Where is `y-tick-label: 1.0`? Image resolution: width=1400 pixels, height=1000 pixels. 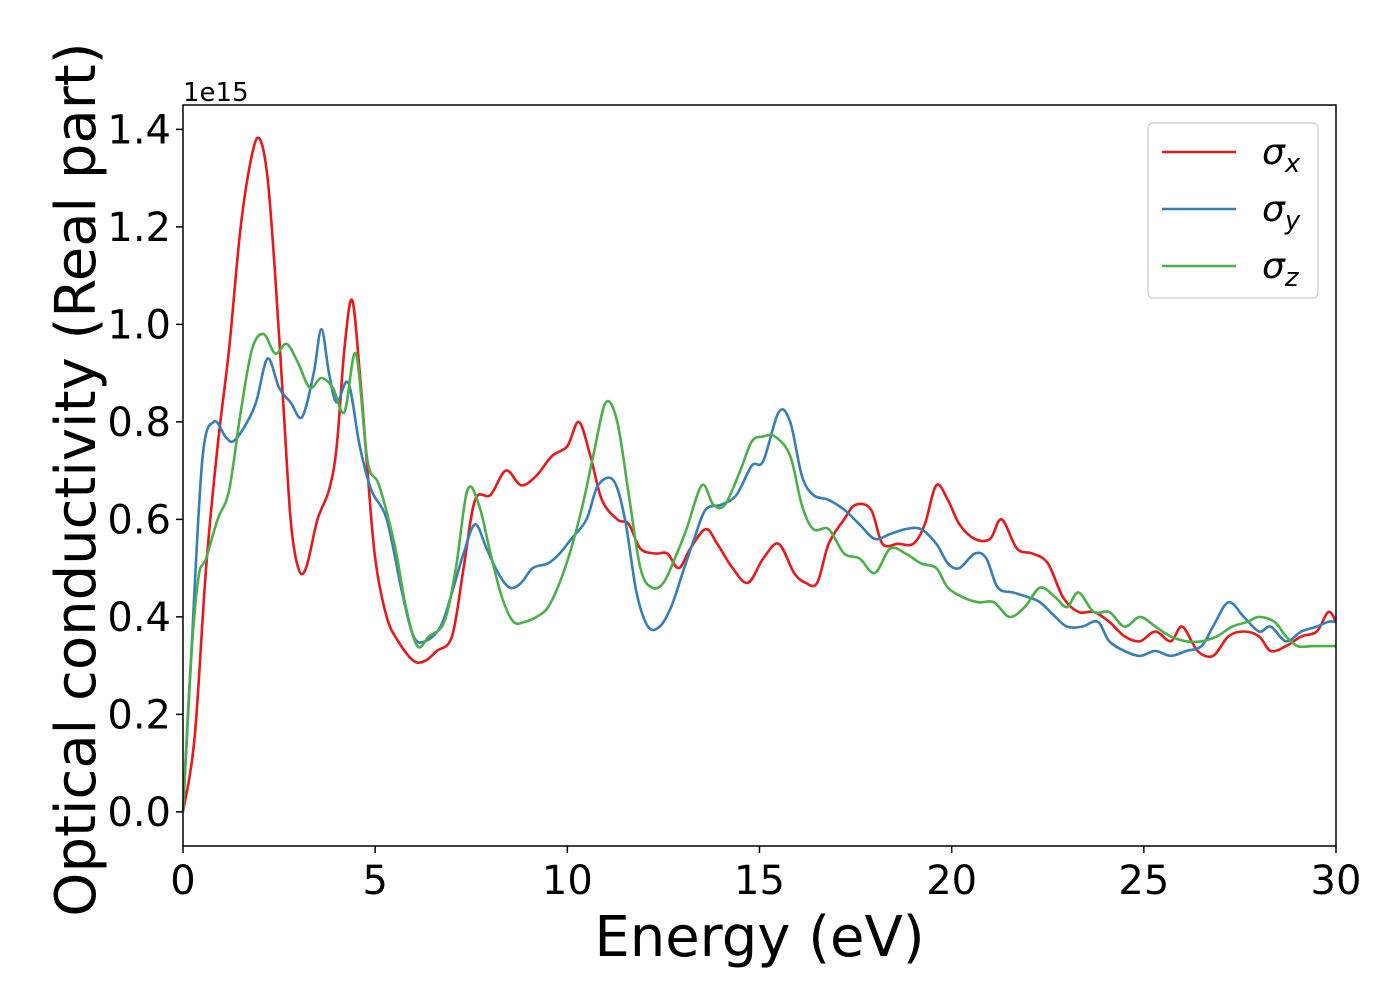
y-tick-label: 1.0 is located at coordinates (139, 325).